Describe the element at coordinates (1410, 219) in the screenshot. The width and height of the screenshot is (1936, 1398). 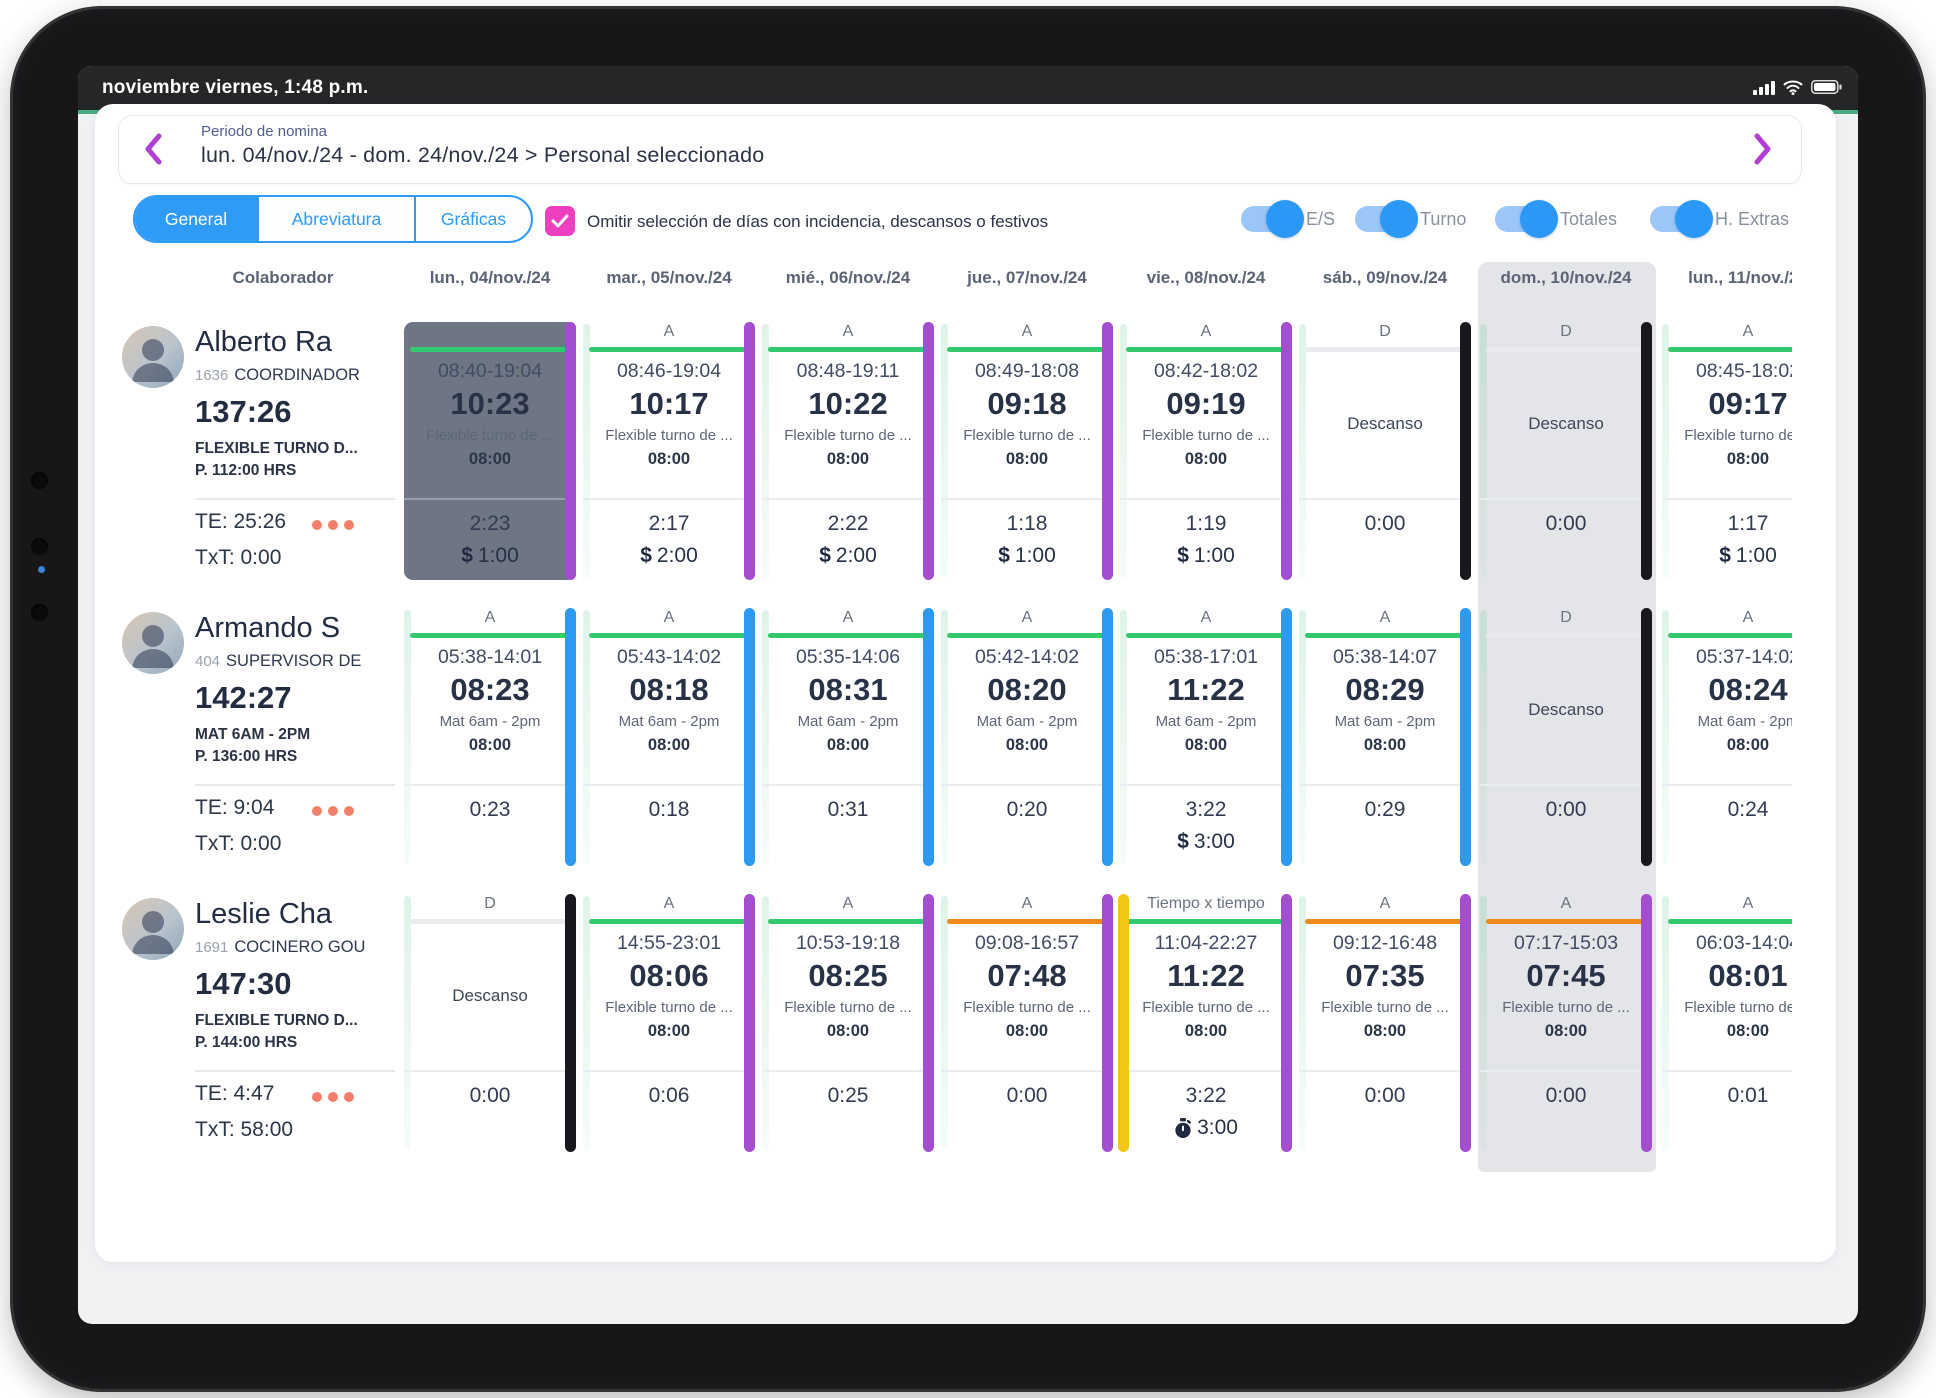
I see `toggle-turno: Turno` at that location.